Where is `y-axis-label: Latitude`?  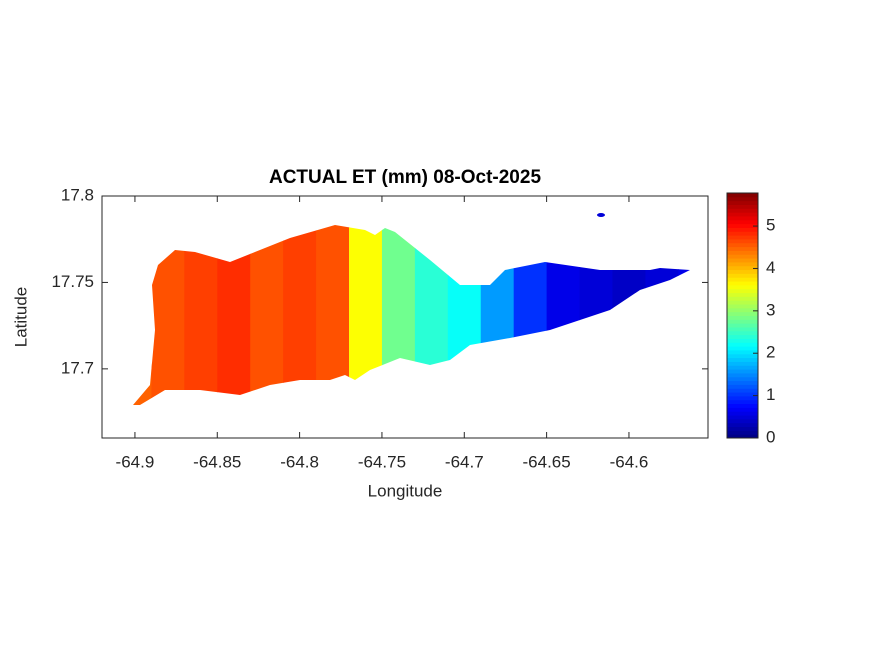 y-axis-label: Latitude is located at coordinates (20, 317).